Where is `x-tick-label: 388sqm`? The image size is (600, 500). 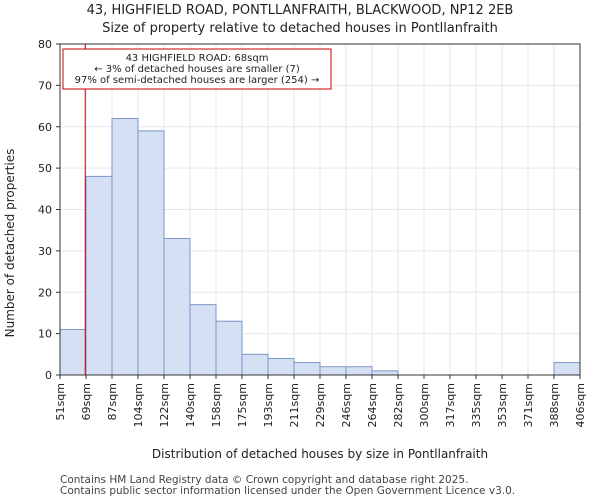
x-tick-label: 388sqm is located at coordinates (554, 405).